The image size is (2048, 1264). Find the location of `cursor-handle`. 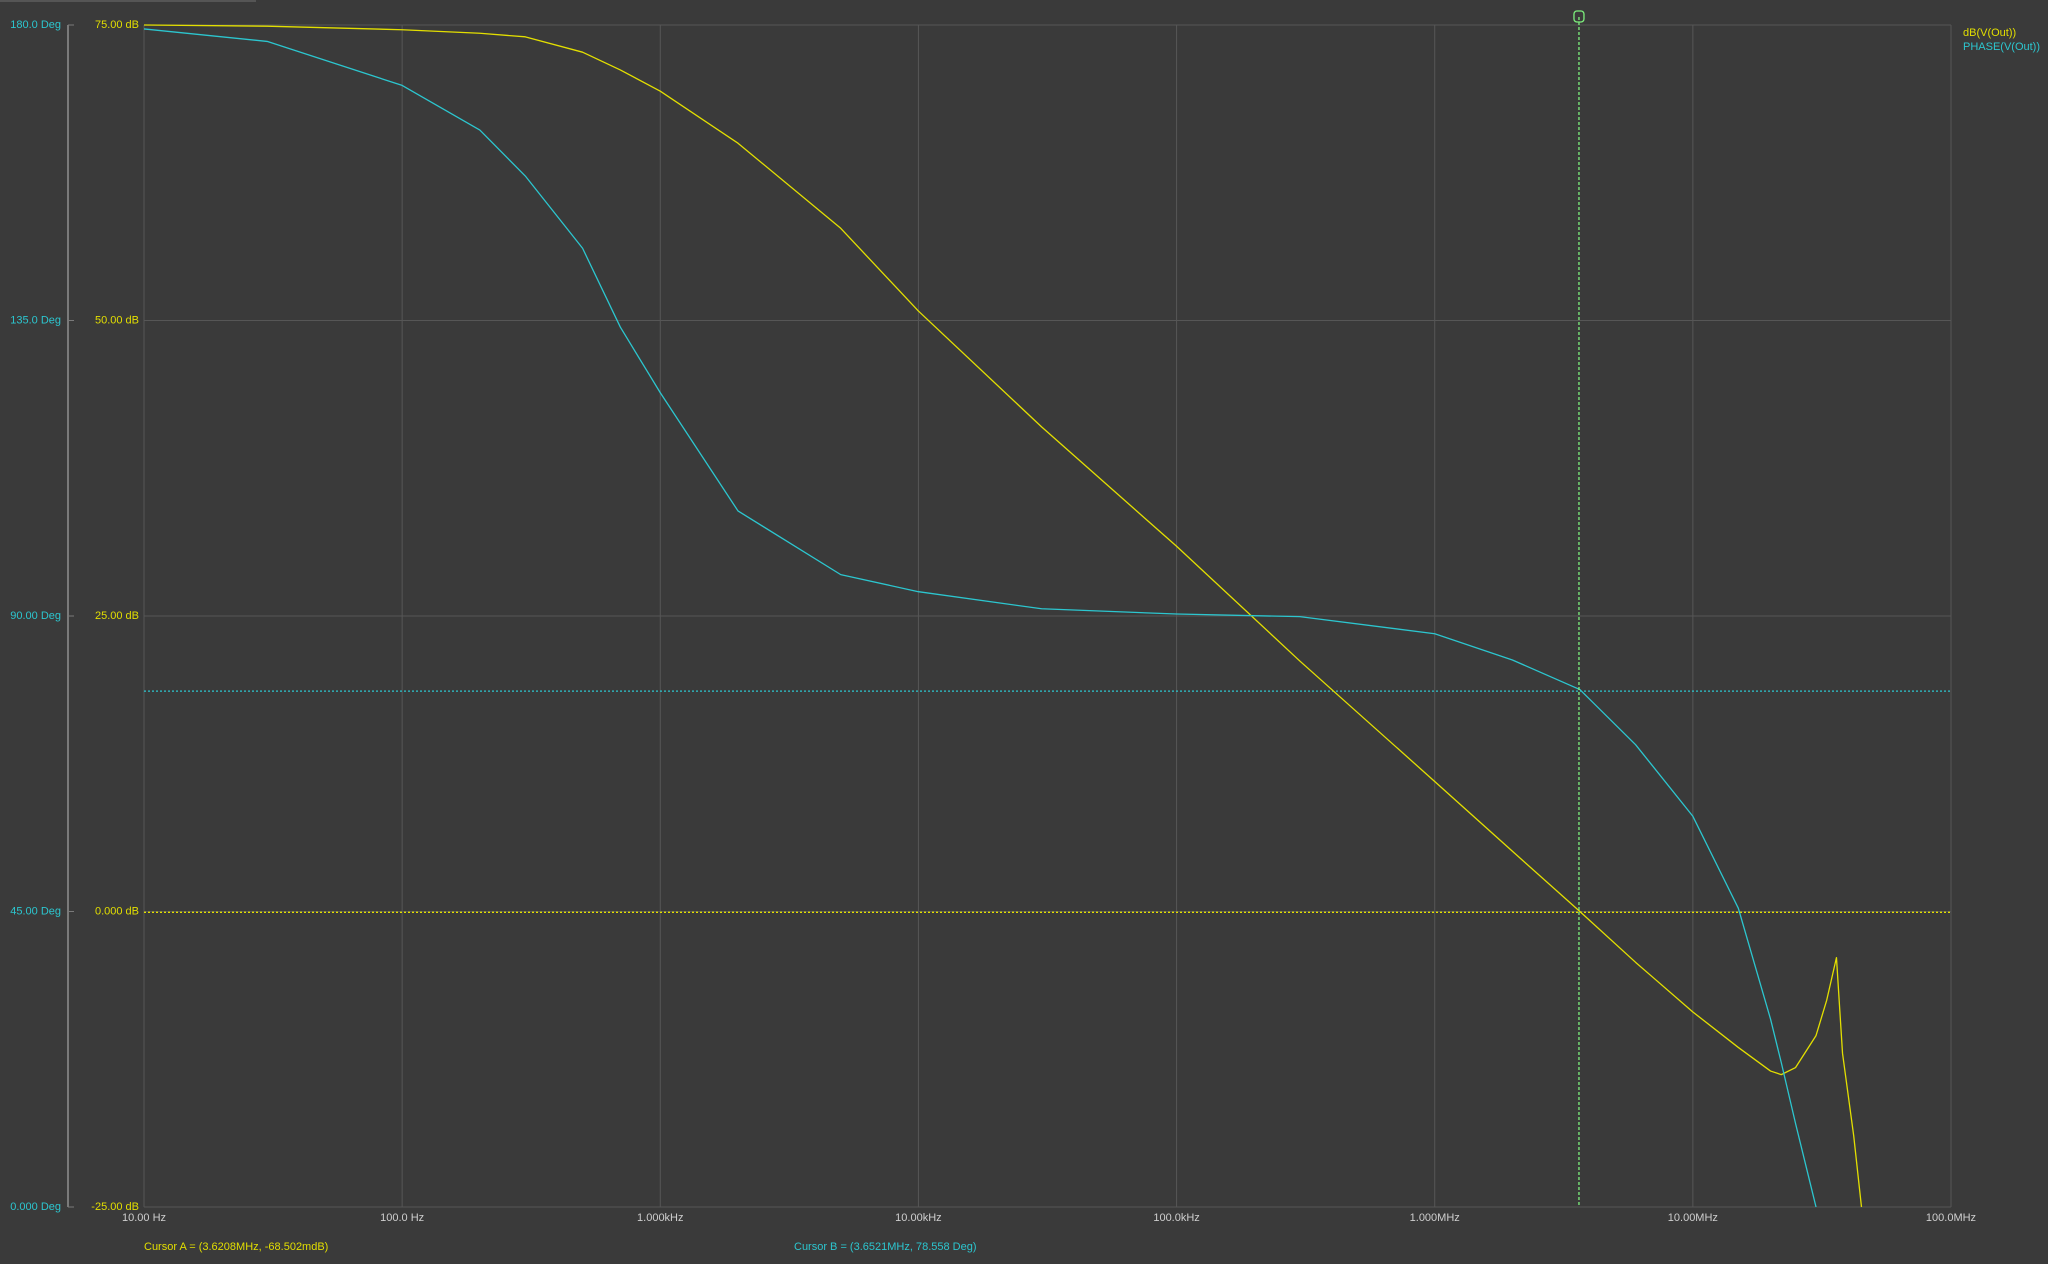

cursor-handle is located at coordinates (1579, 16).